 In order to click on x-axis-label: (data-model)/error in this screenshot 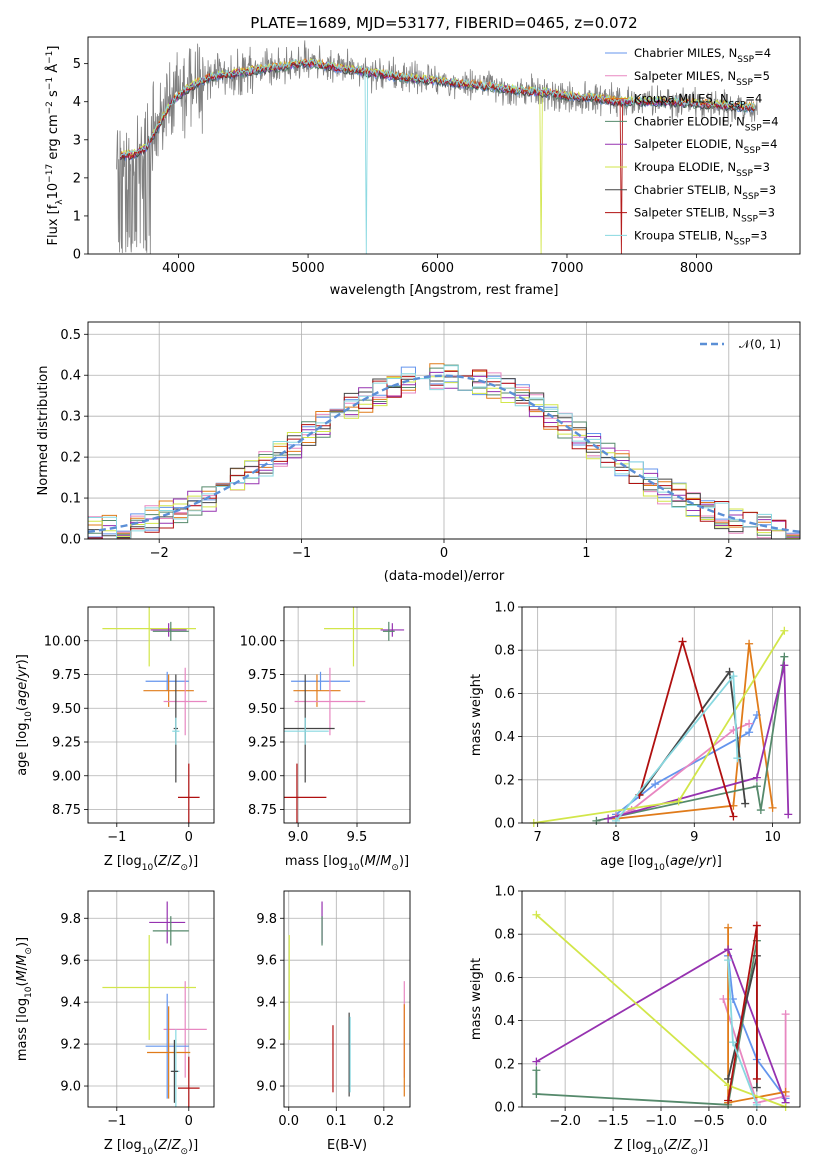, I will do `click(444, 576)`.